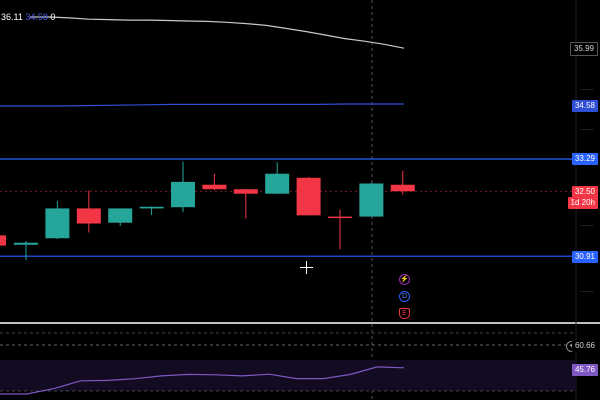  I want to click on ma-white-price-tag: 35.99, so click(583, 49).